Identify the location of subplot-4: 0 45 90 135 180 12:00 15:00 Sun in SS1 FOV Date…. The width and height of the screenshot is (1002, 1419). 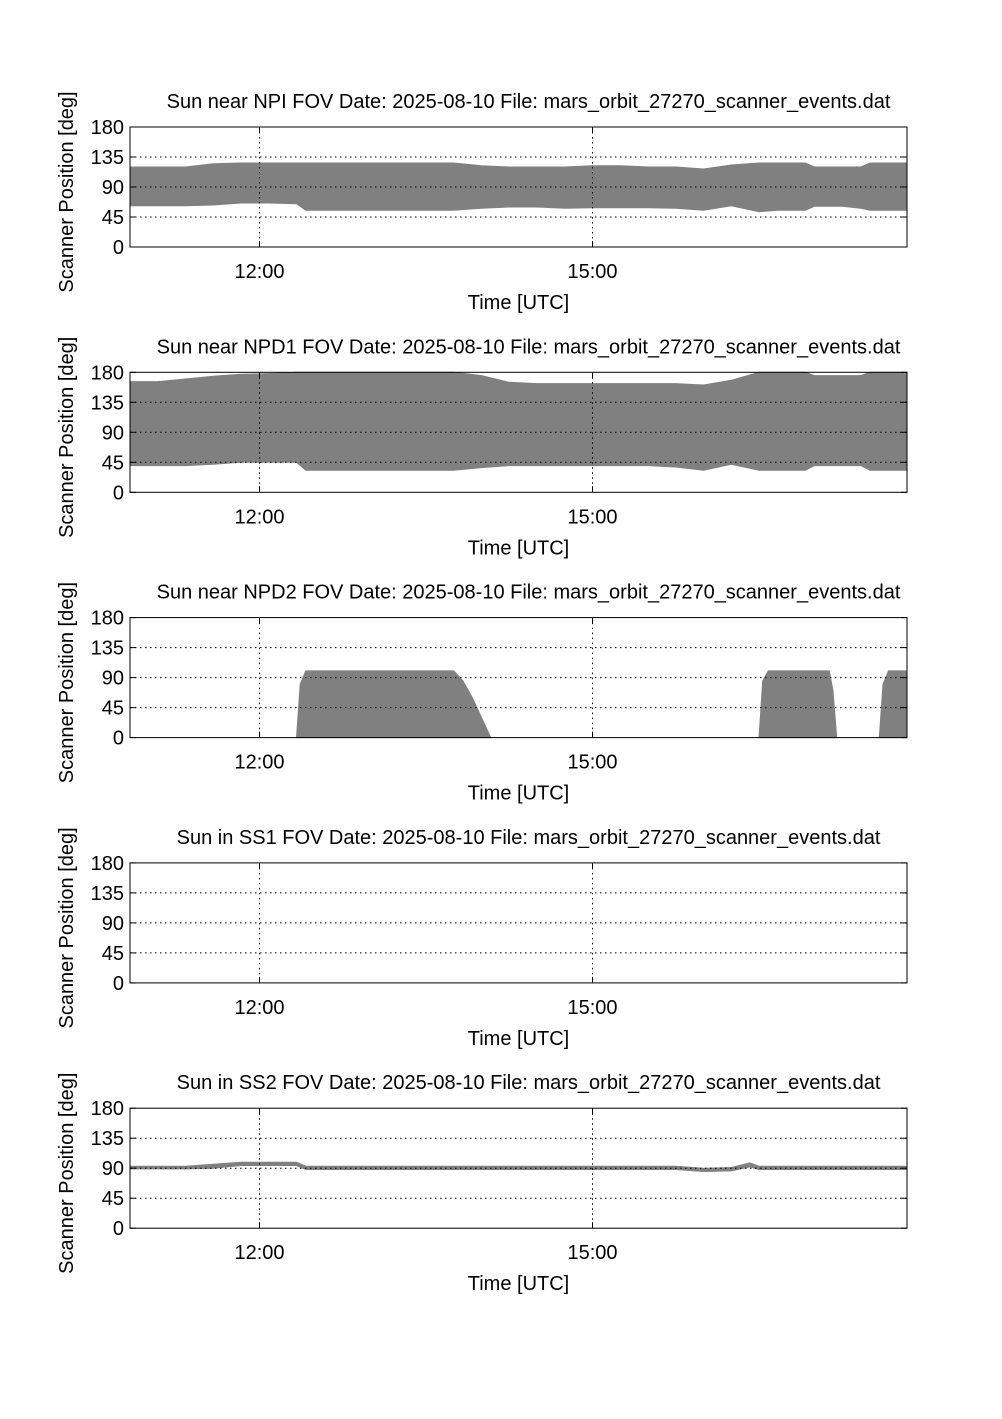
(482, 938).